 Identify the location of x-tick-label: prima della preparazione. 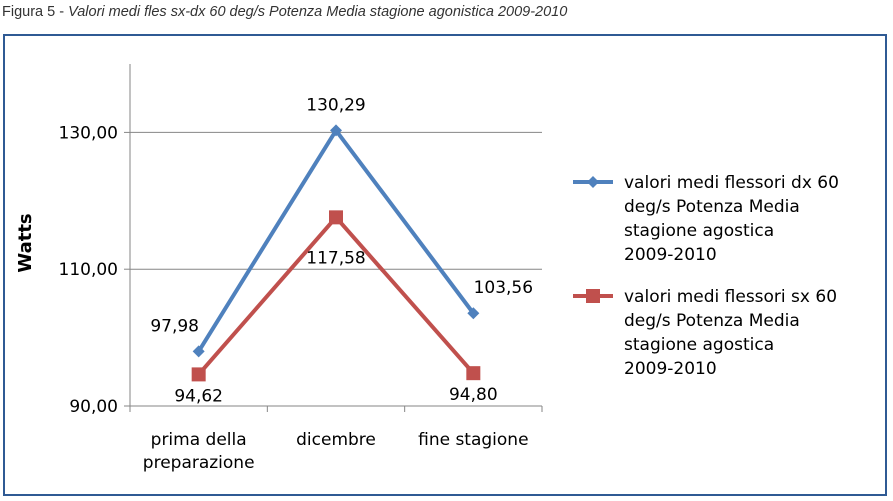
(199, 451).